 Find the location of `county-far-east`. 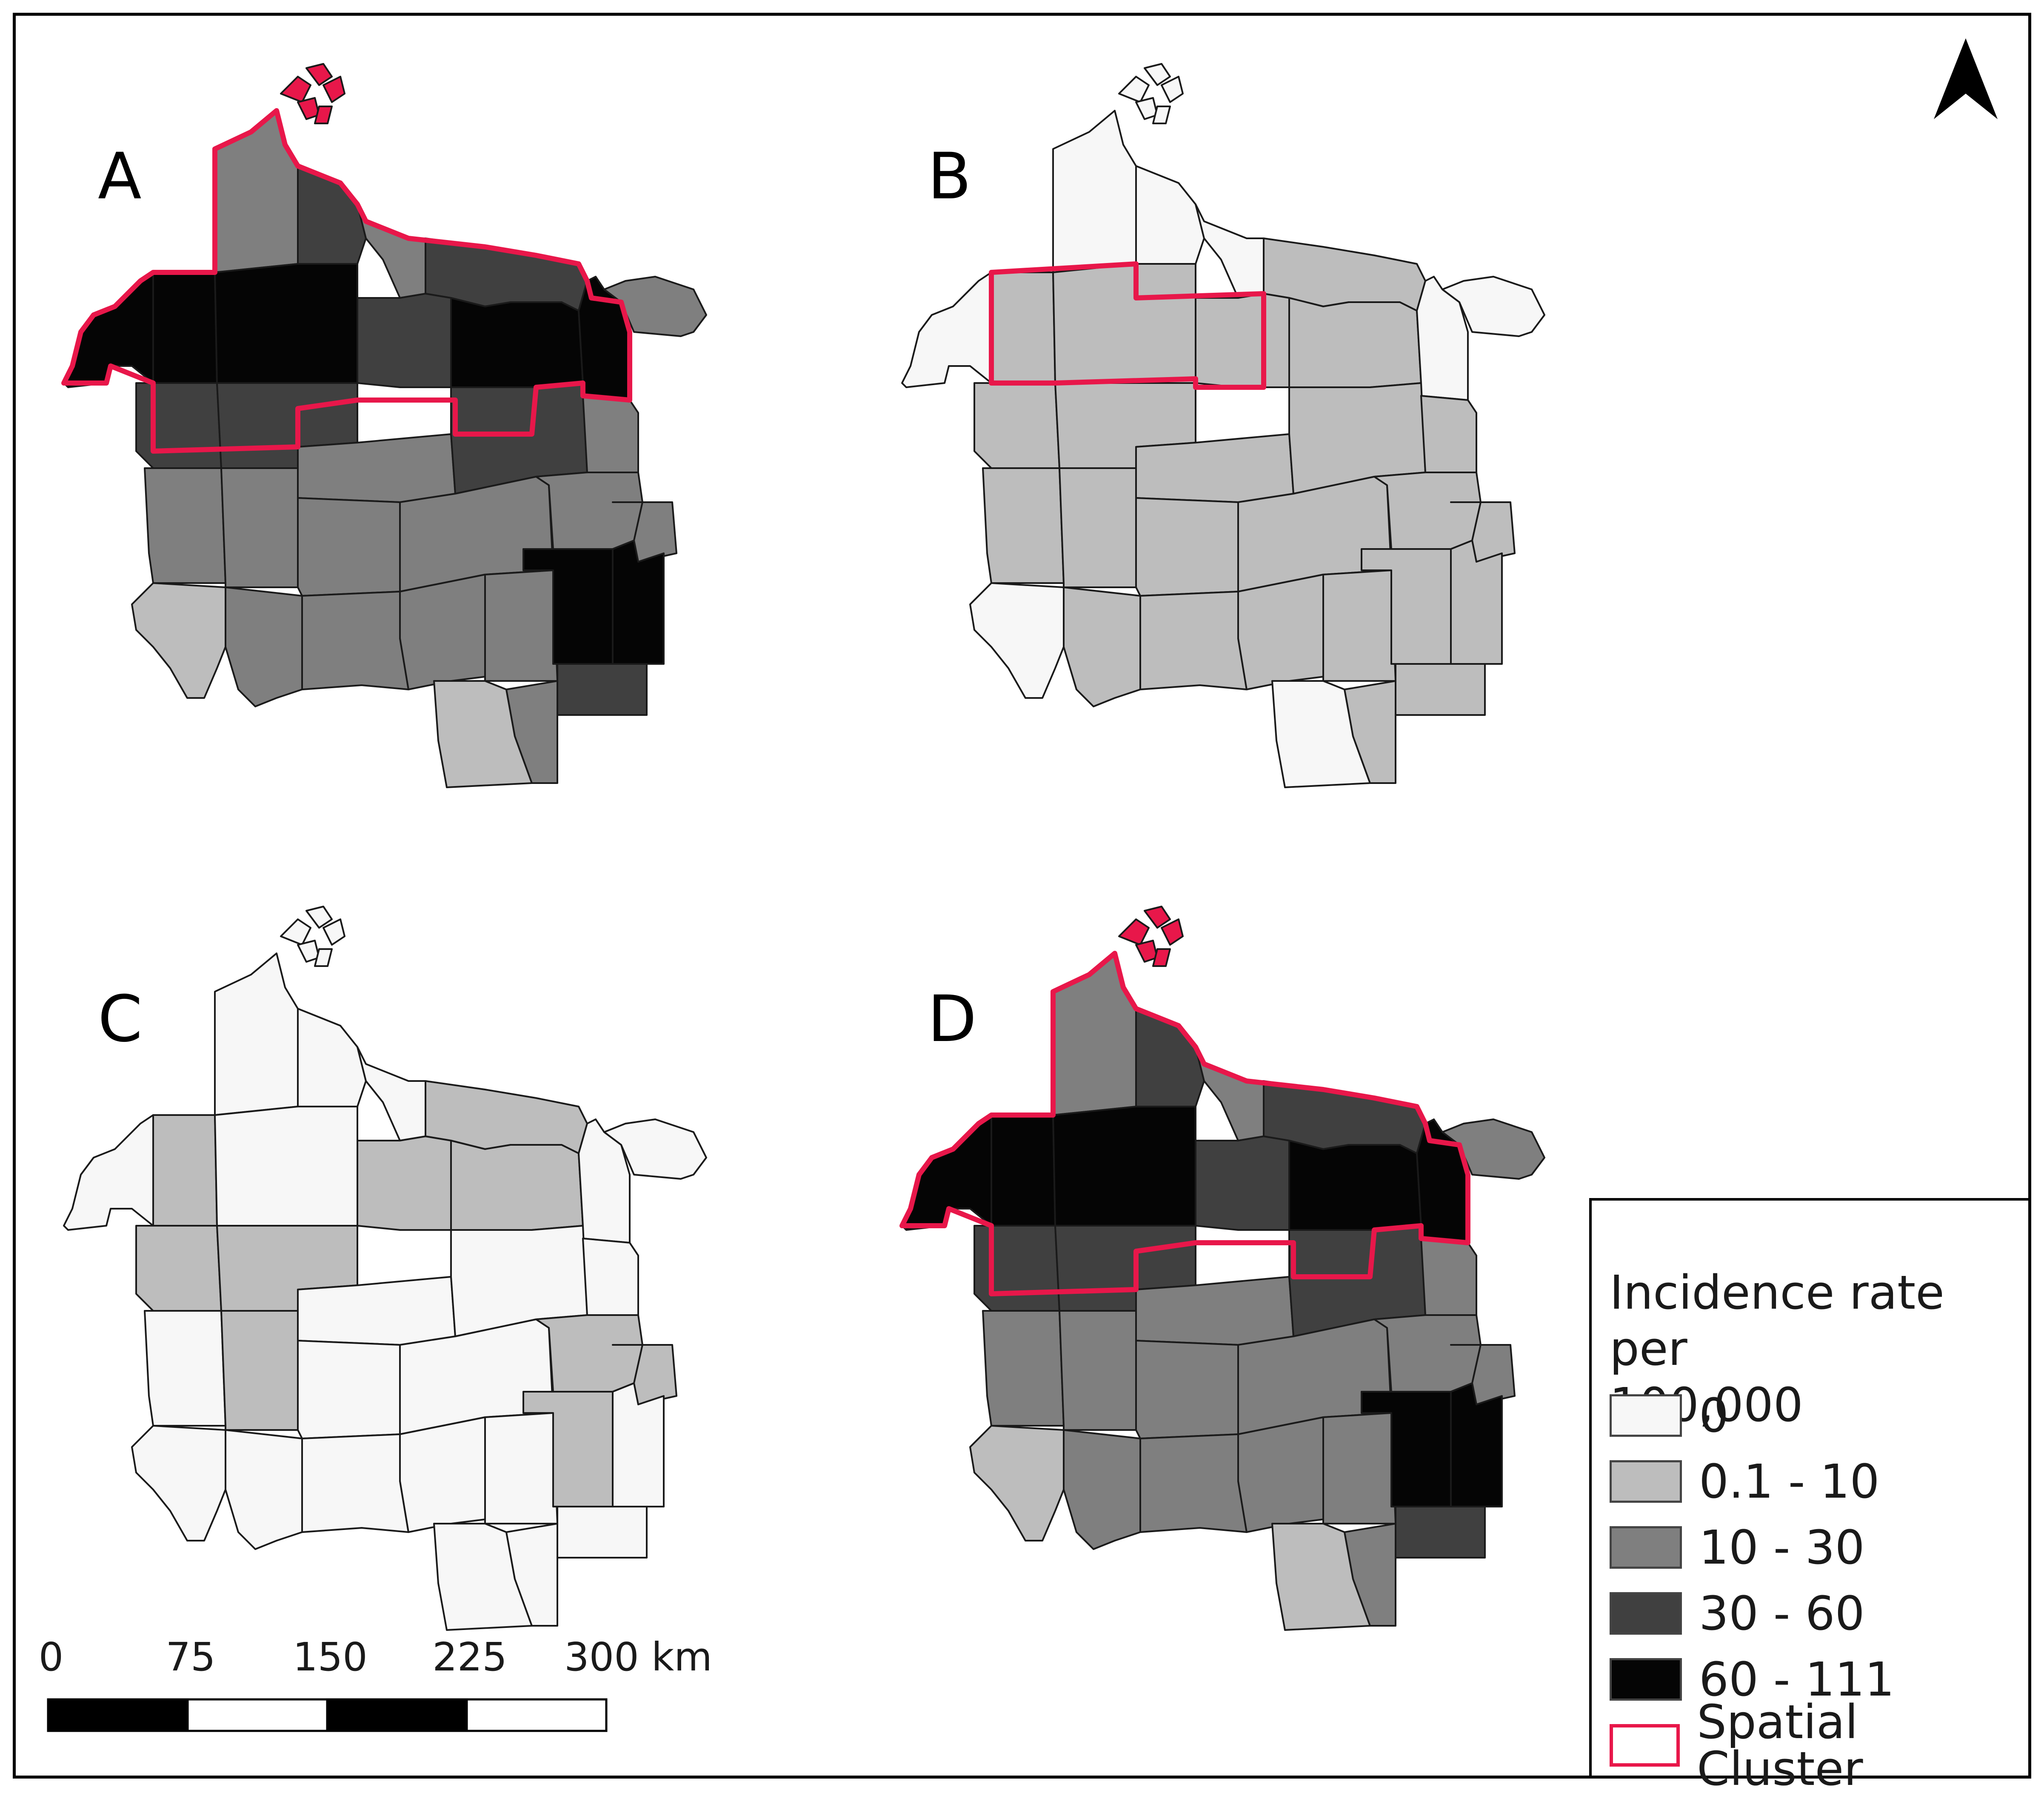

county-far-east is located at coordinates (655, 1149).